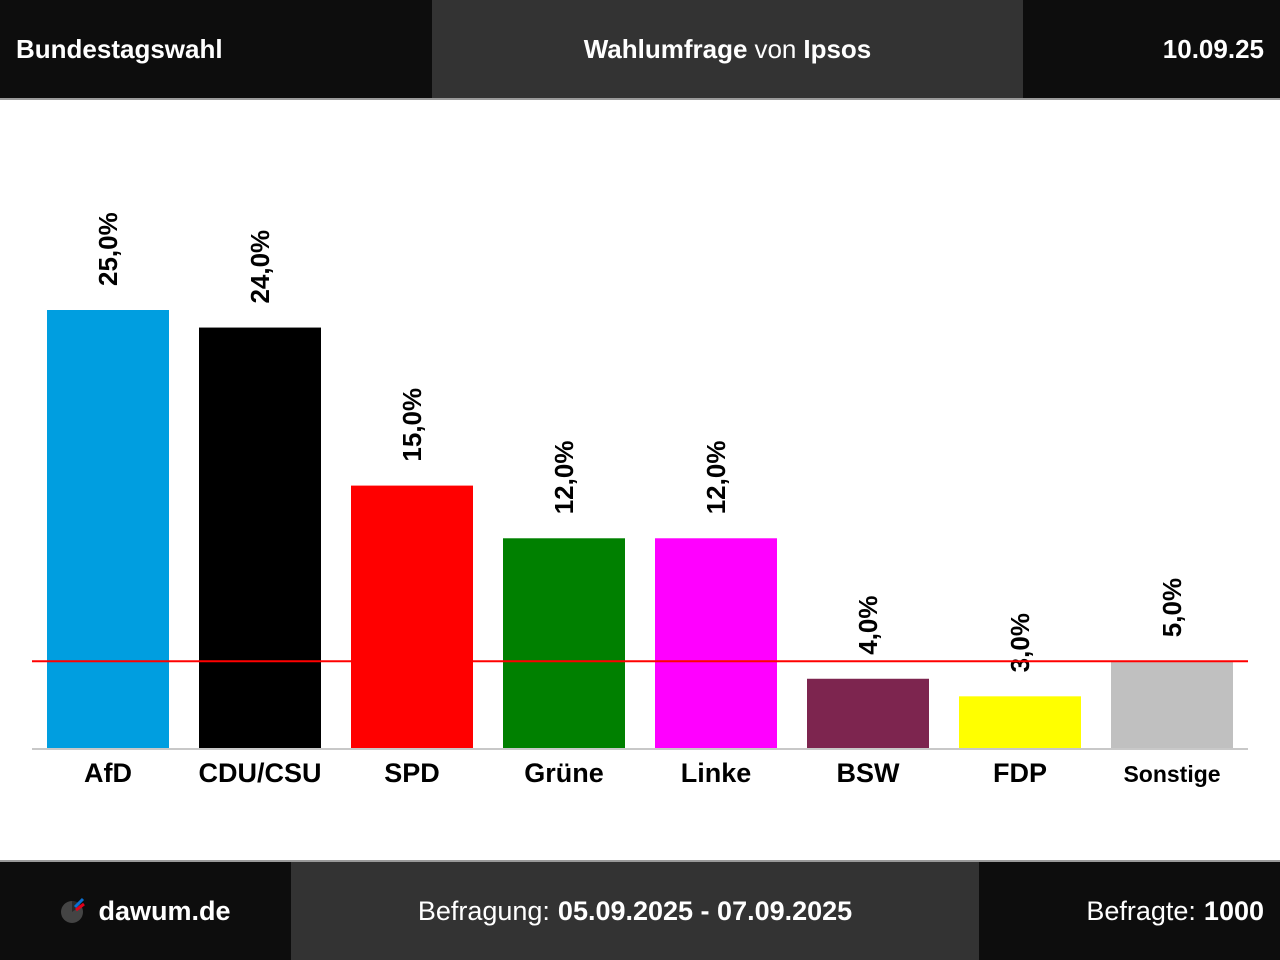  I want to click on value-label: 25,0%, so click(108, 249).